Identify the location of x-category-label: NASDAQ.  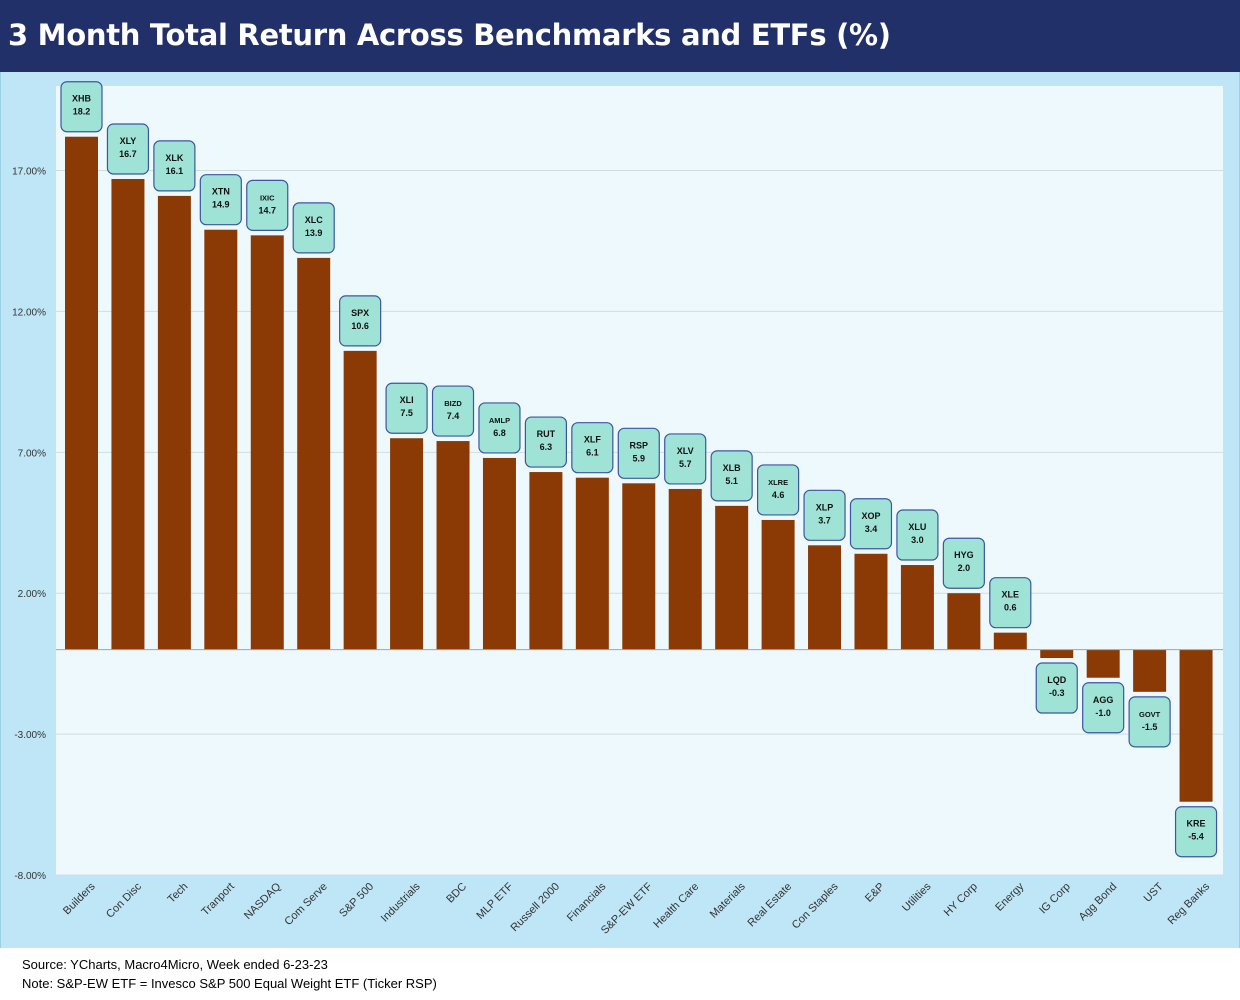
(263, 901).